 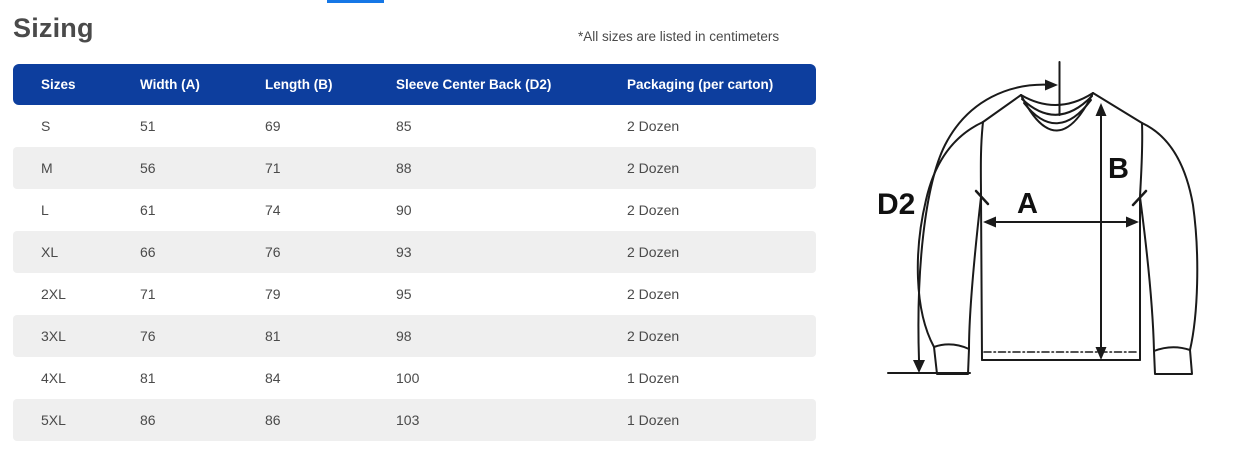 What do you see at coordinates (202, 378) in the screenshot?
I see `width-cell: 81` at bounding box center [202, 378].